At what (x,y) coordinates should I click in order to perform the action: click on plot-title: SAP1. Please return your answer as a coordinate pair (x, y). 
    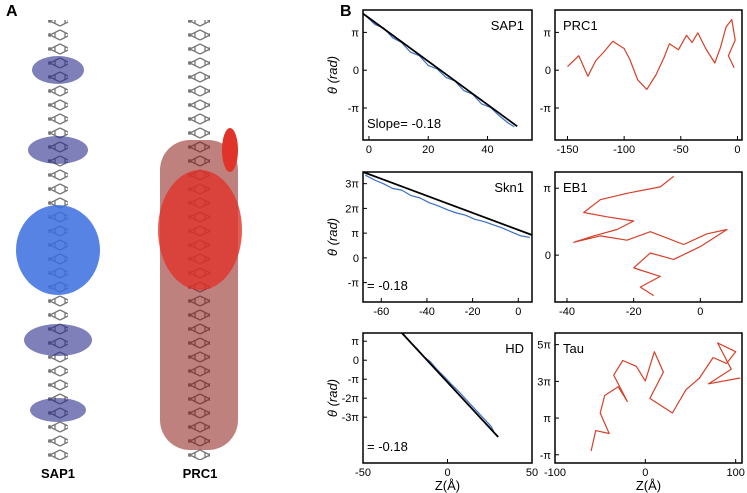
    Looking at the image, I should click on (507, 25).